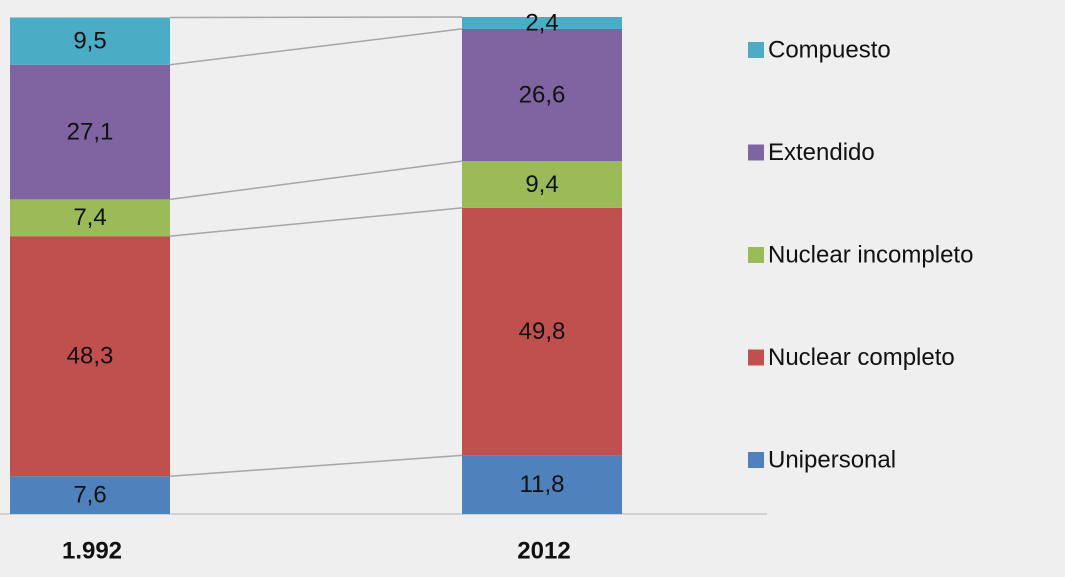 Image resolution: width=1065 pixels, height=577 pixels. Describe the element at coordinates (861, 357) in the screenshot. I see `legend-label: Nuclear completo` at that location.